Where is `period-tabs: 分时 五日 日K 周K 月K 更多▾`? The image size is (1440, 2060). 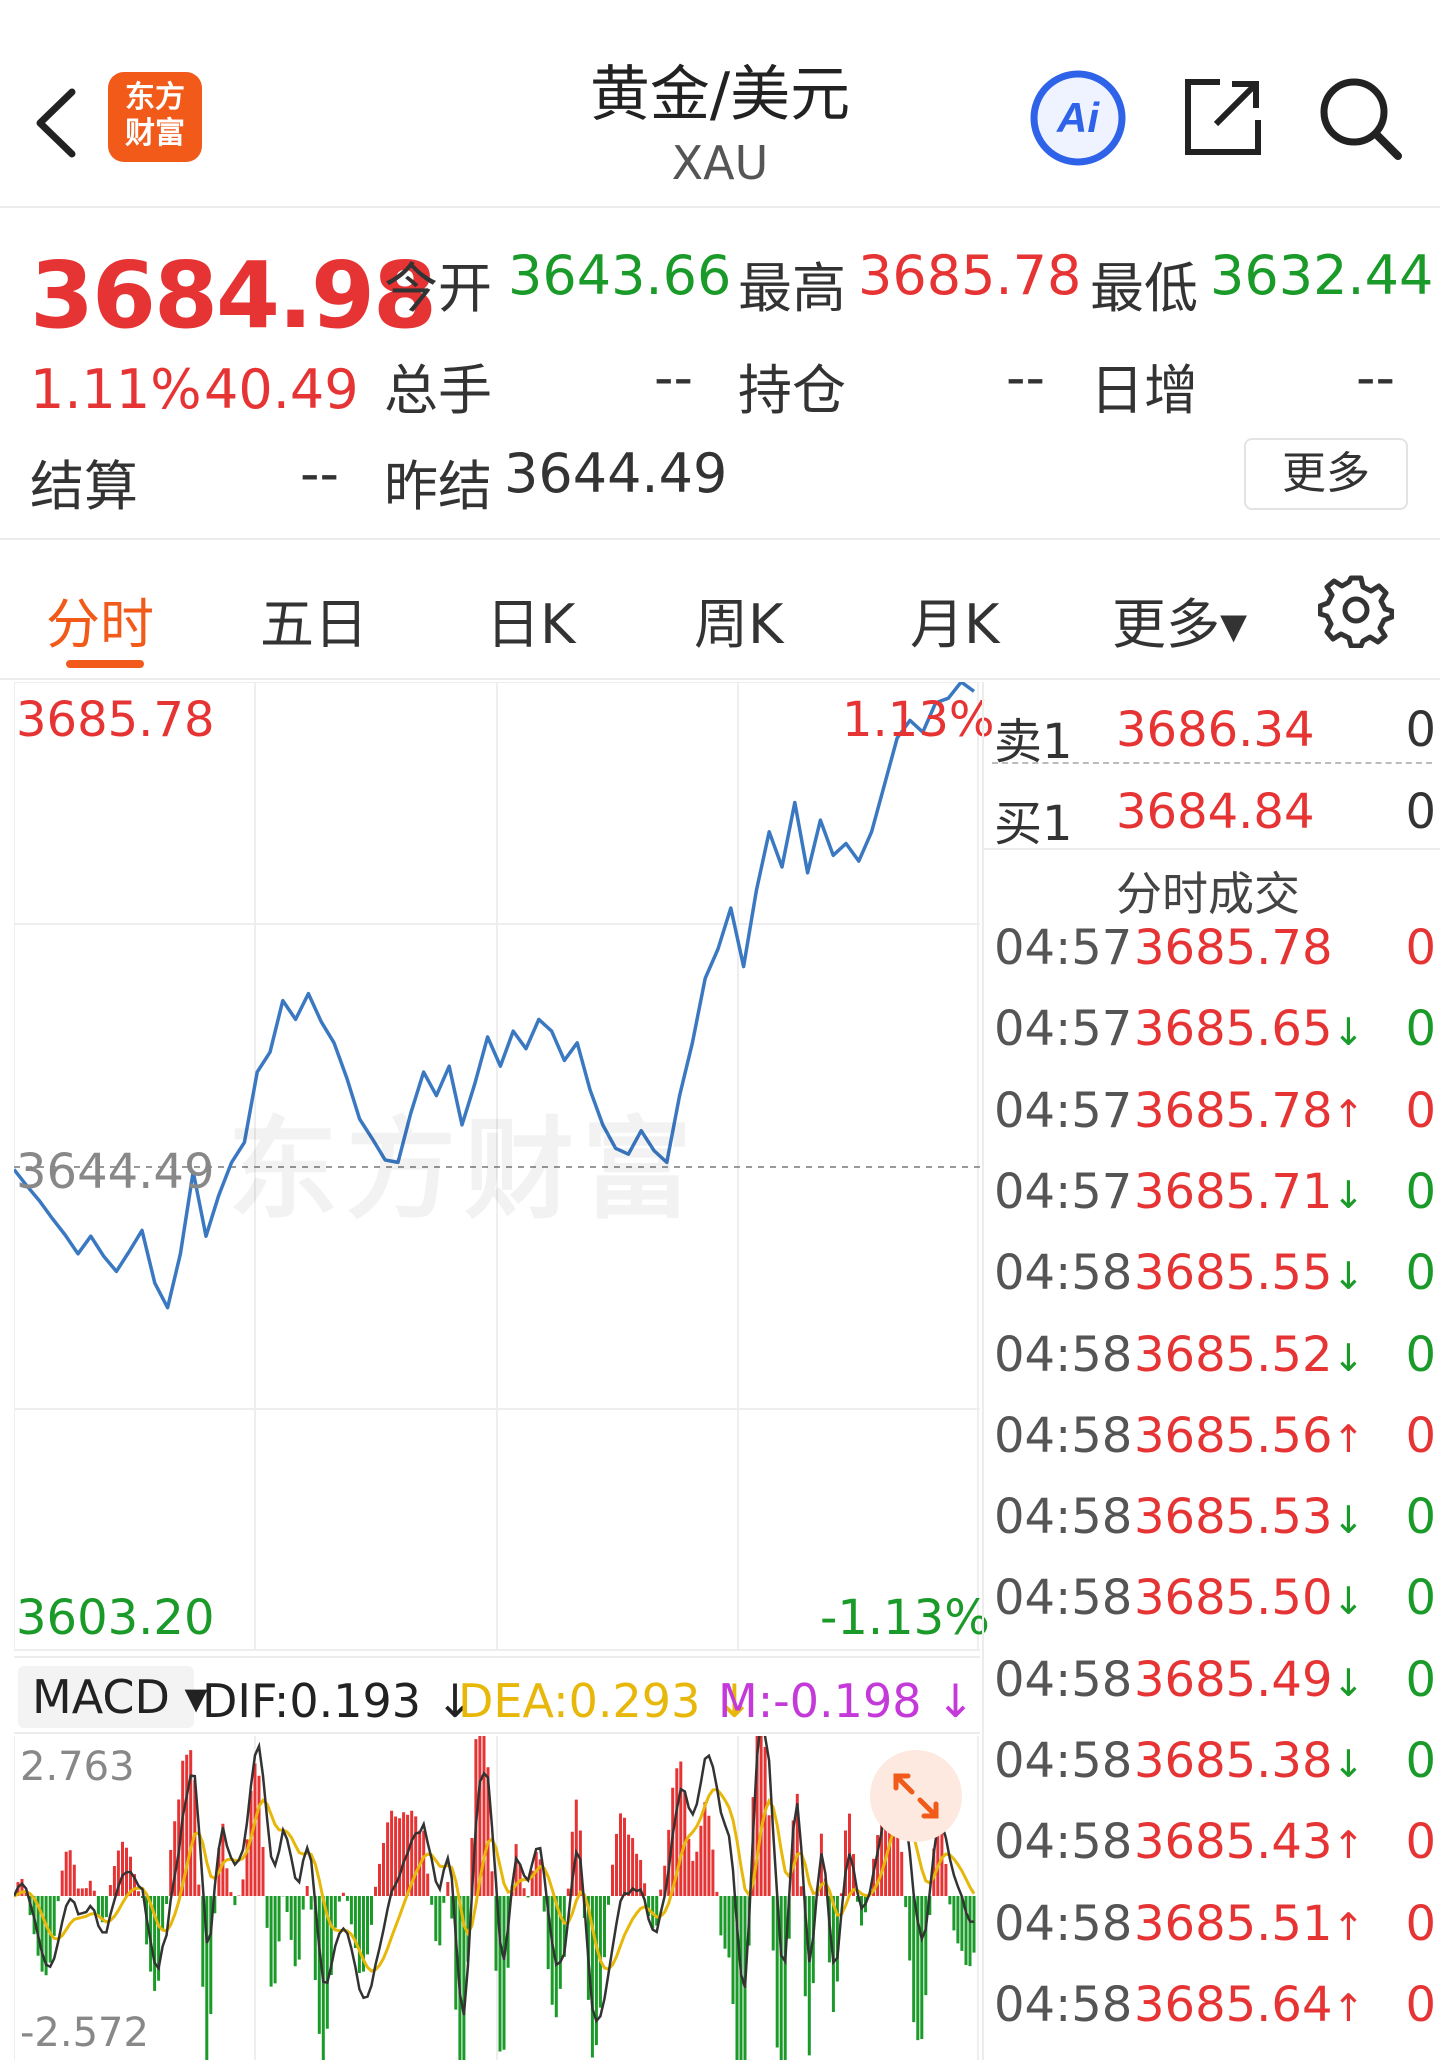
period-tabs: 分时 五日 日K 周K 月K 更多▾ is located at coordinates (720, 611).